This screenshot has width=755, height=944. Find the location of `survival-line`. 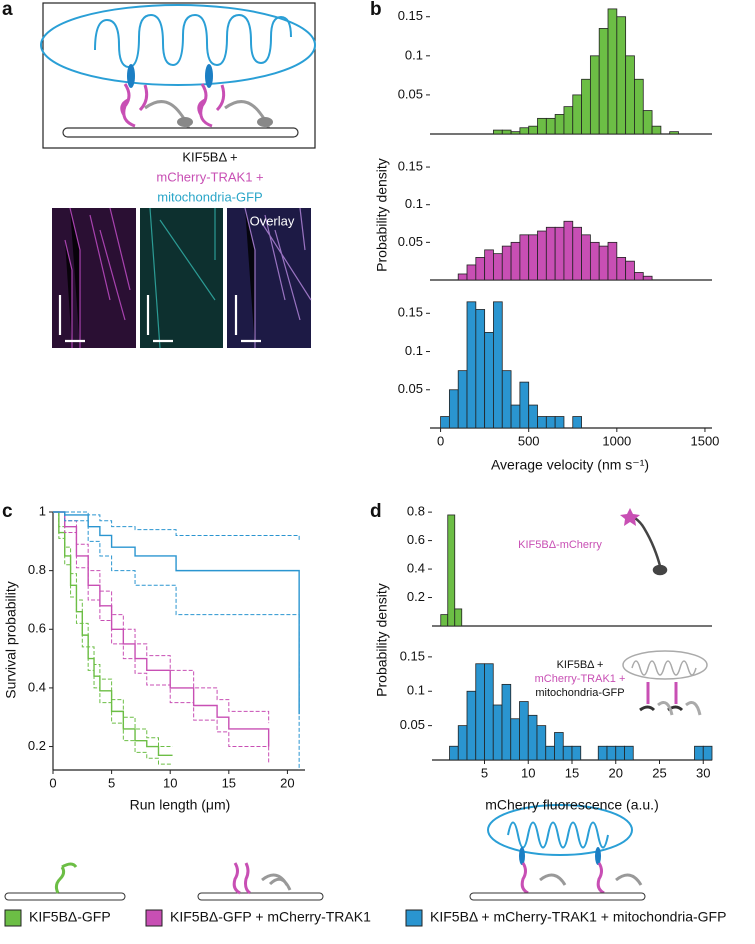

survival-line is located at coordinates (161, 629).